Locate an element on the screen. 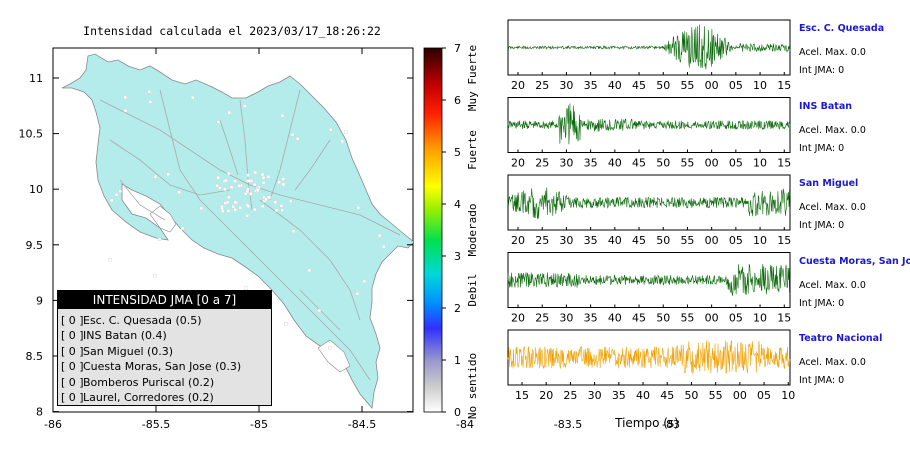 This screenshot has height=460, width=910. colorbar-label: No sentido is located at coordinates (472, 386).